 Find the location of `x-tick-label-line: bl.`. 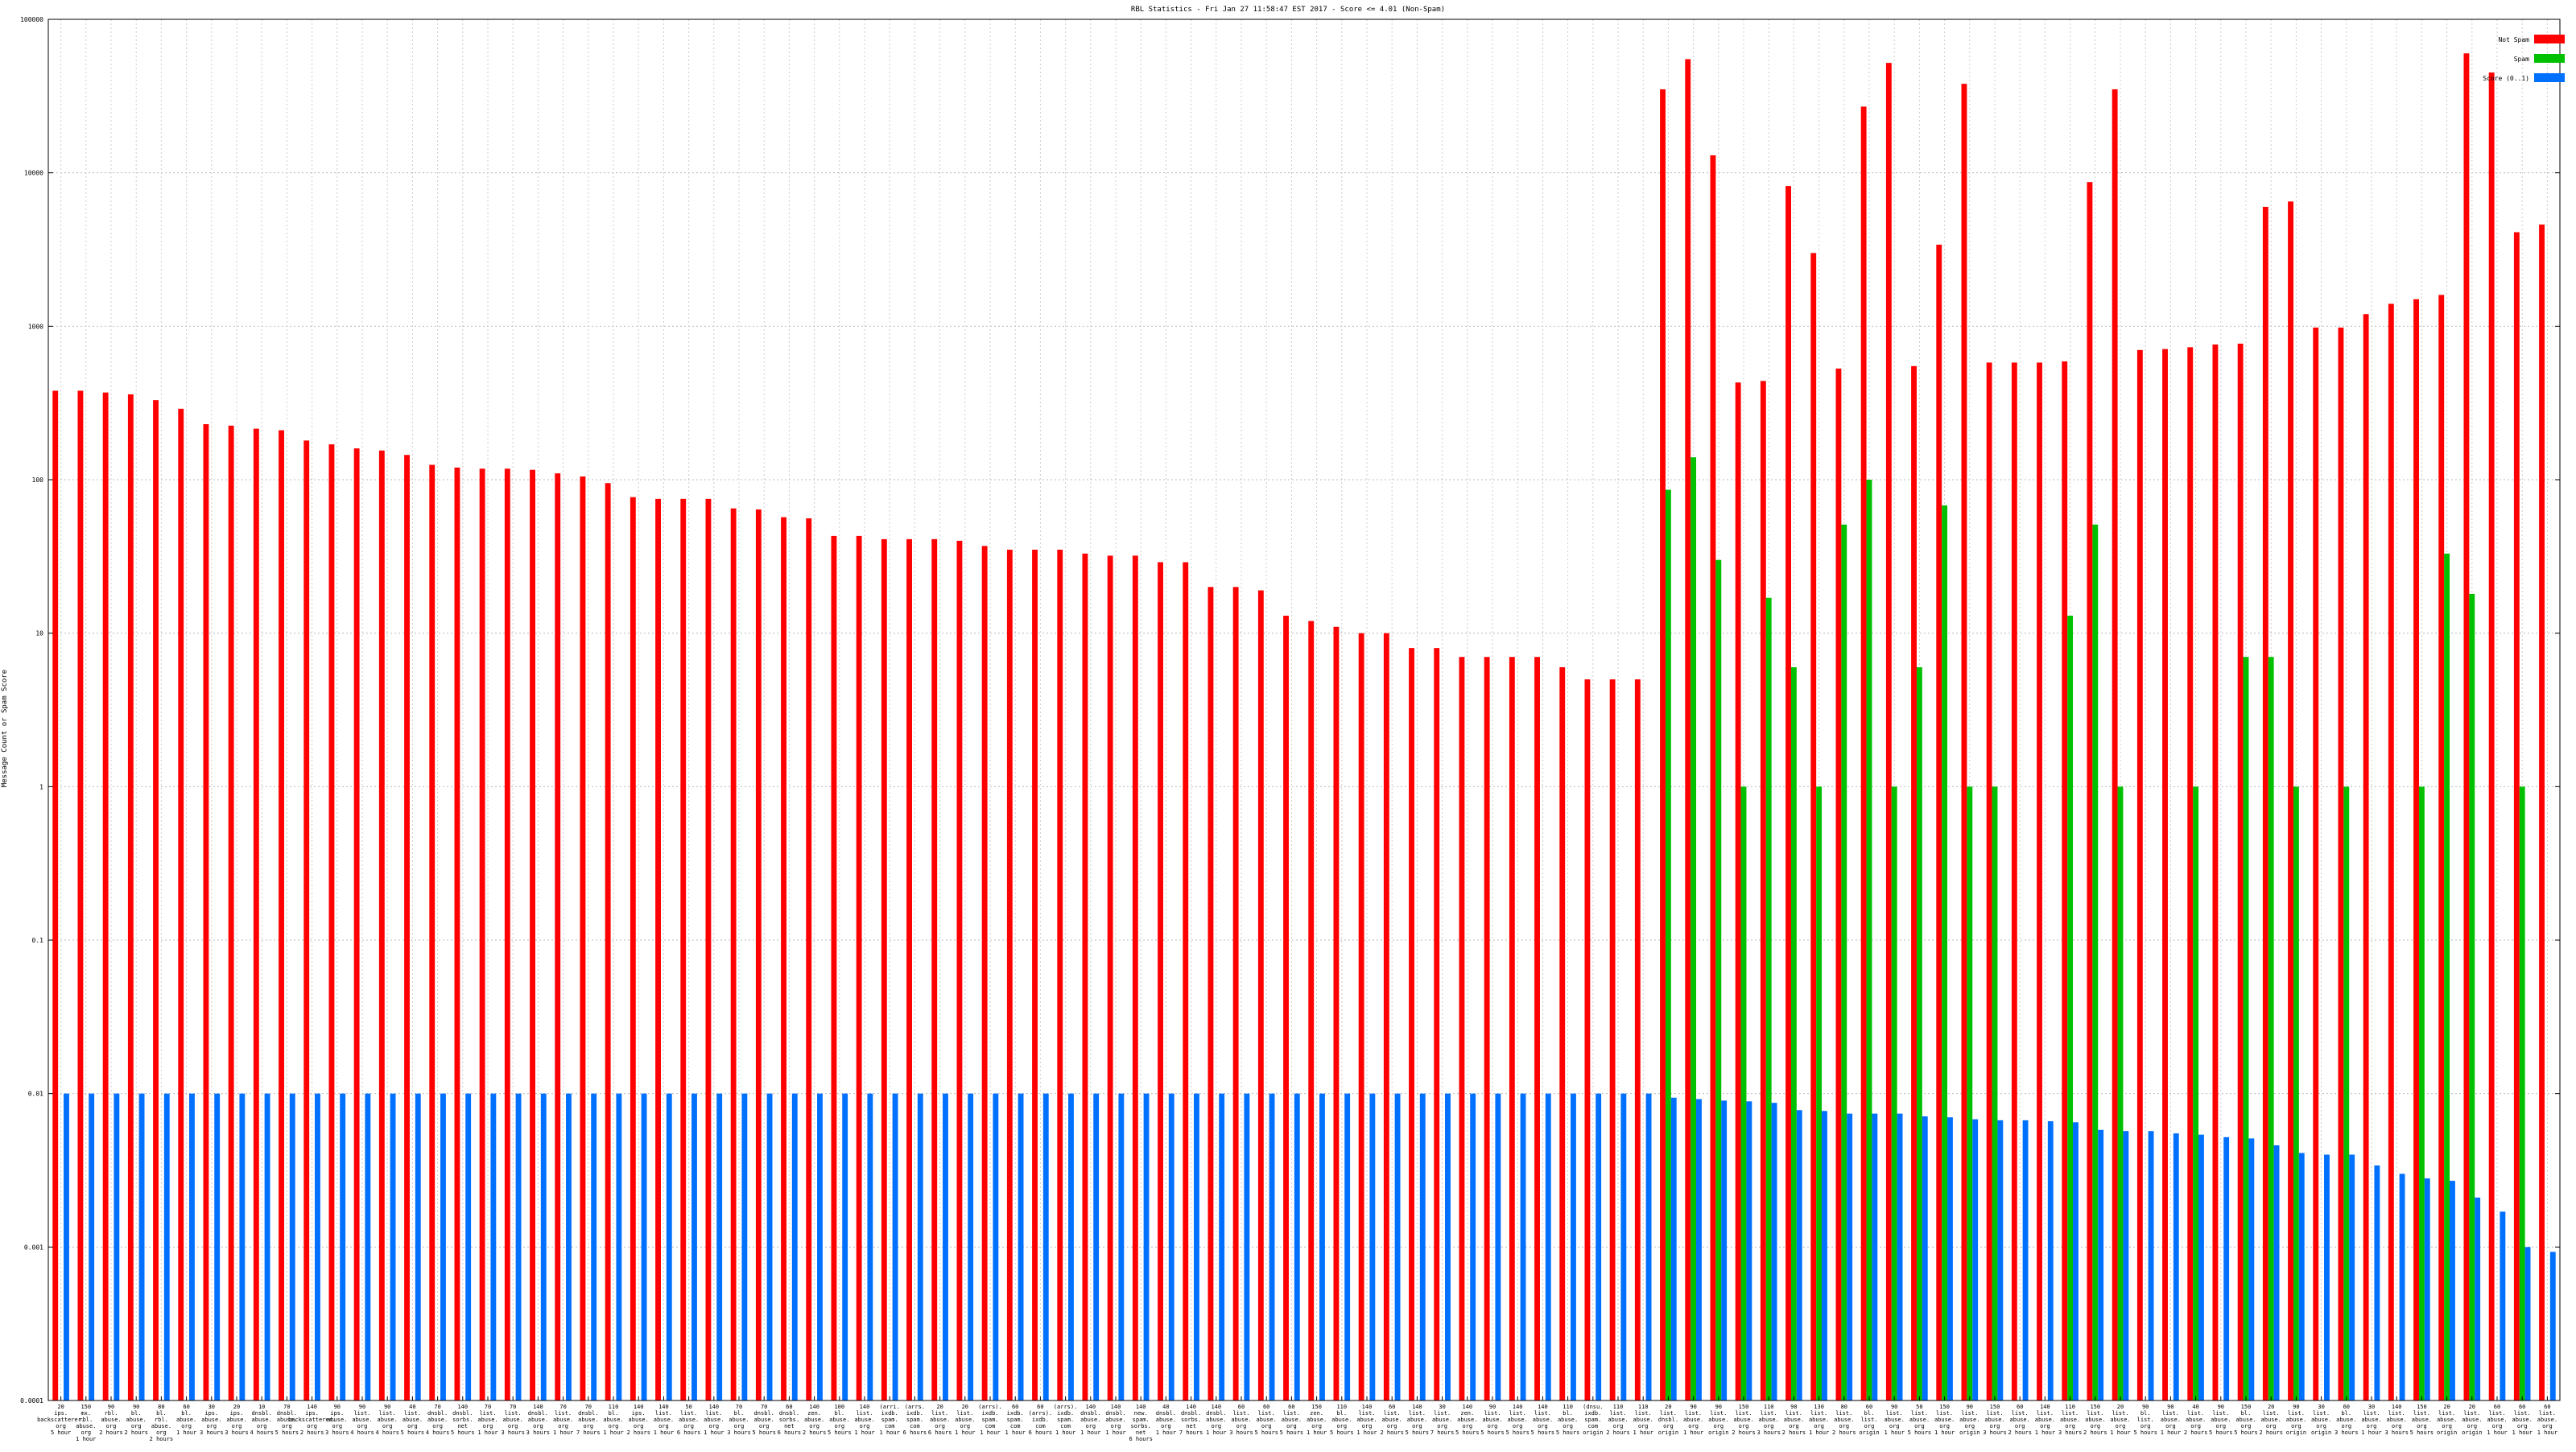

x-tick-label-line: bl. is located at coordinates (2346, 1414).